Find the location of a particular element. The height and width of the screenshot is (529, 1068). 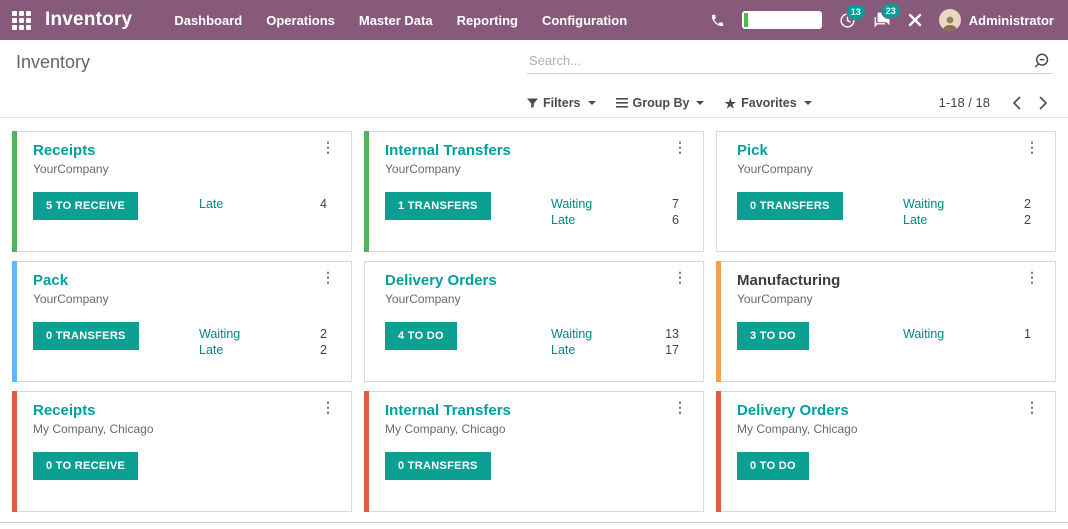

stat-value: 1 is located at coordinates (1027, 334).